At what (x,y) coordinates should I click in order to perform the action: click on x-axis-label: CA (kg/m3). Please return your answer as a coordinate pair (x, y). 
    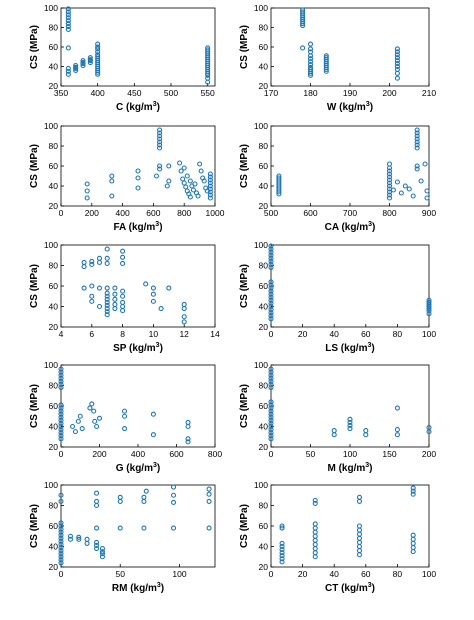
    Looking at the image, I should click on (350, 227).